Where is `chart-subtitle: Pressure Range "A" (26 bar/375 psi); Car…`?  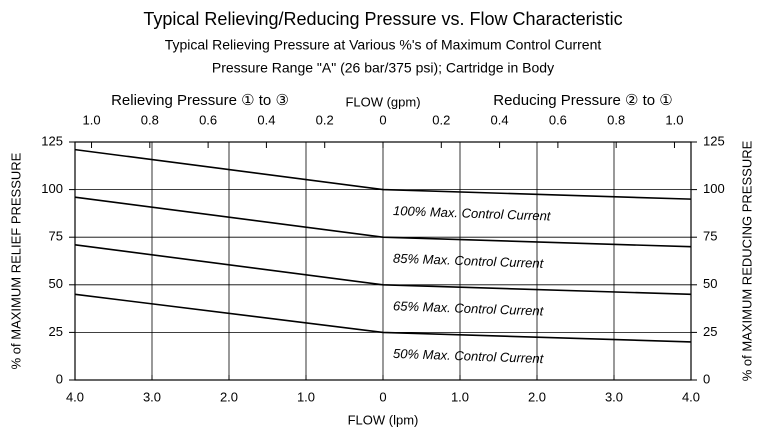
chart-subtitle: Pressure Range "A" (26 bar/375 psi); Car… is located at coordinates (383, 68).